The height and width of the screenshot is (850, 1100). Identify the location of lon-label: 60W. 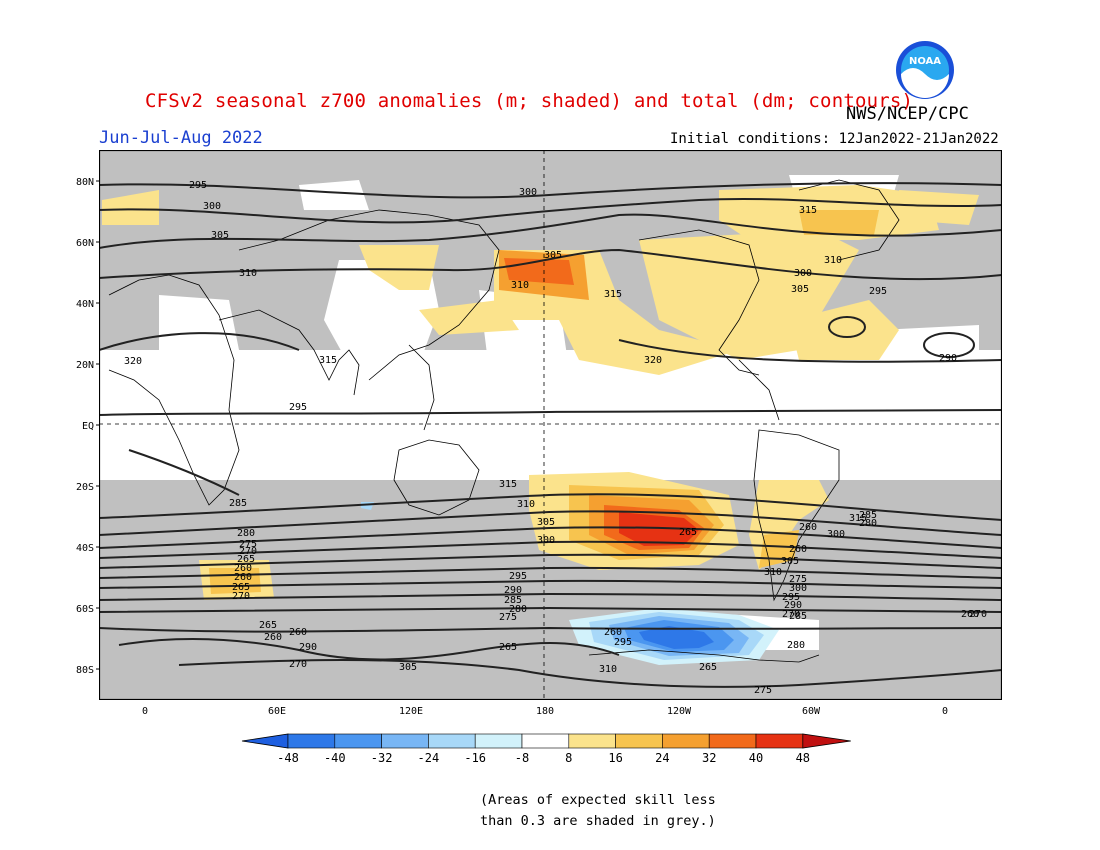
(811, 711).